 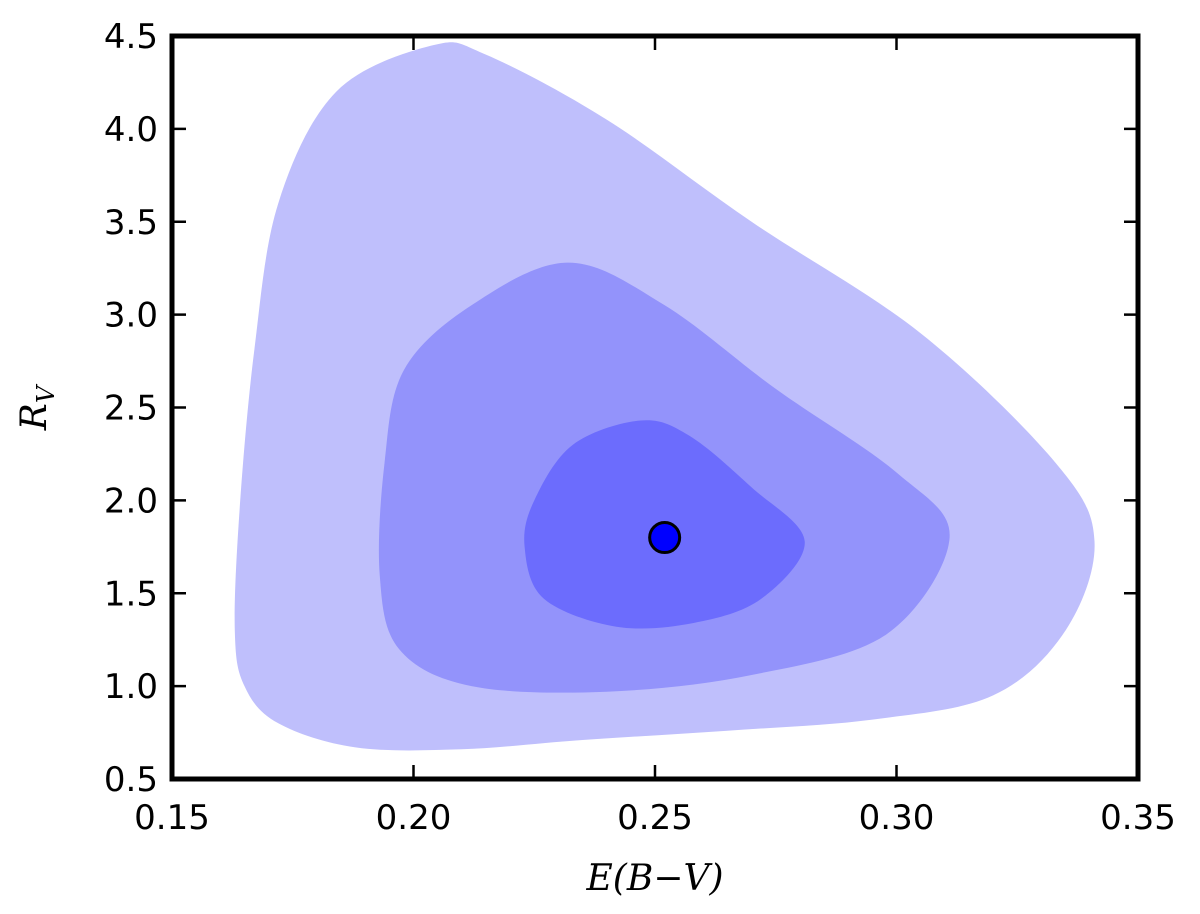 I want to click on x-axis-label-suffix: V), so click(x=703, y=878).